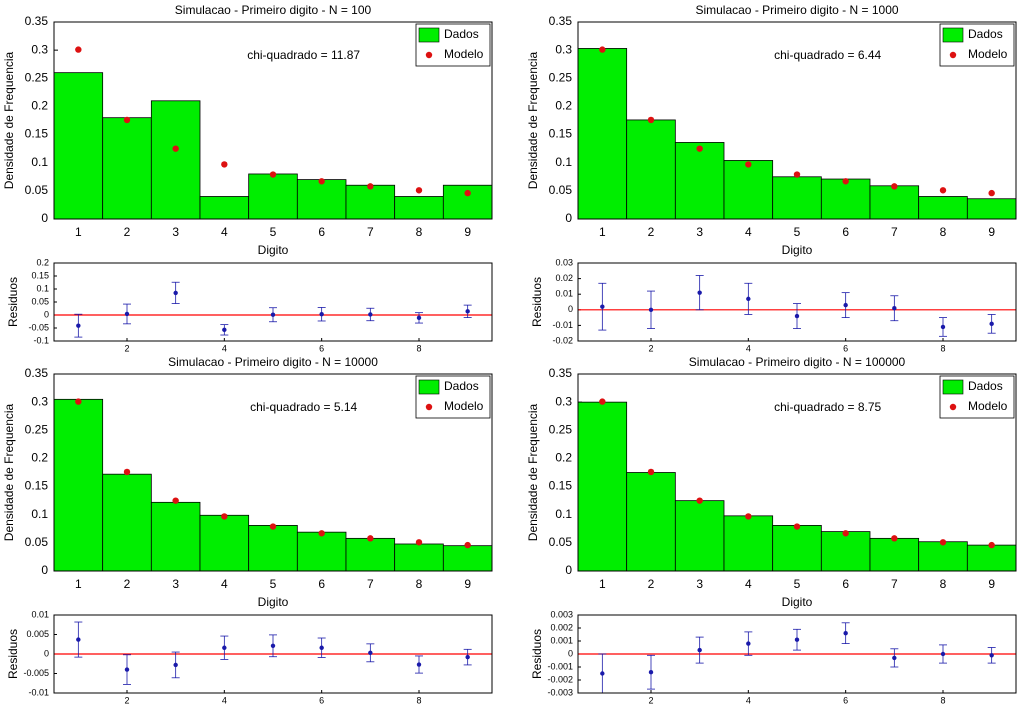 This screenshot has height=708, width=1024. Describe the element at coordinates (37, 634) in the screenshot. I see `y-tick-label: 0.005` at that location.